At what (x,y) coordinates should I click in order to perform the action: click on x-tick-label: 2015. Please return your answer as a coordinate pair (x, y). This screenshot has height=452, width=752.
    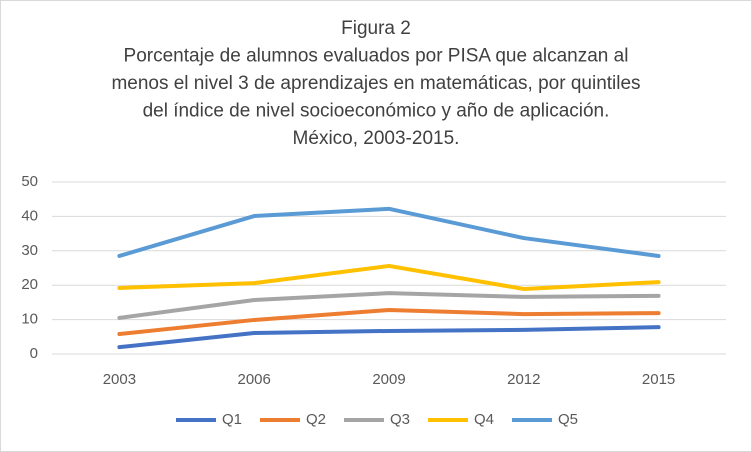
    Looking at the image, I should click on (658, 379).